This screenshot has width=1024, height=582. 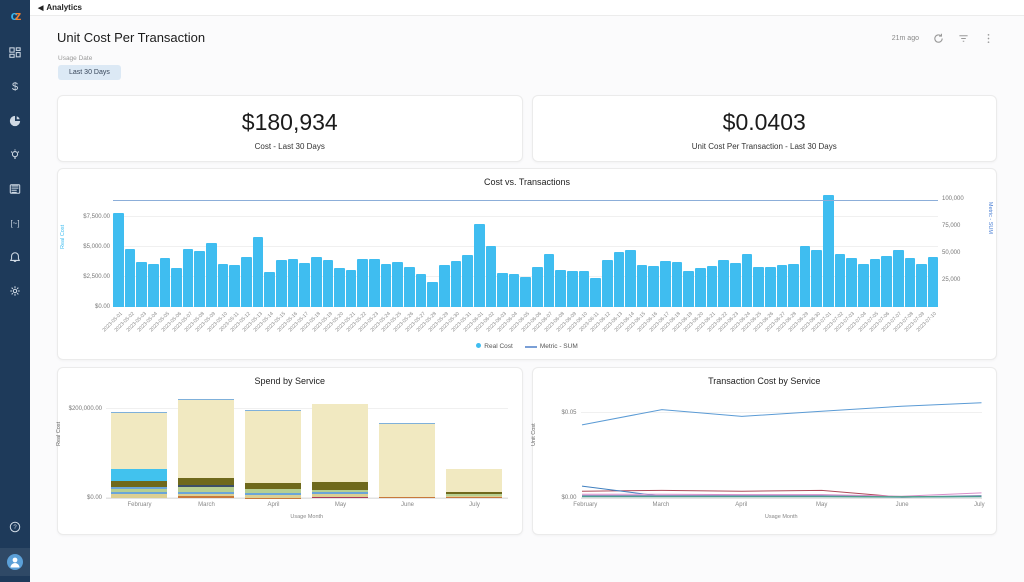 I want to click on help-circle-icon: ?, so click(x=15, y=527).